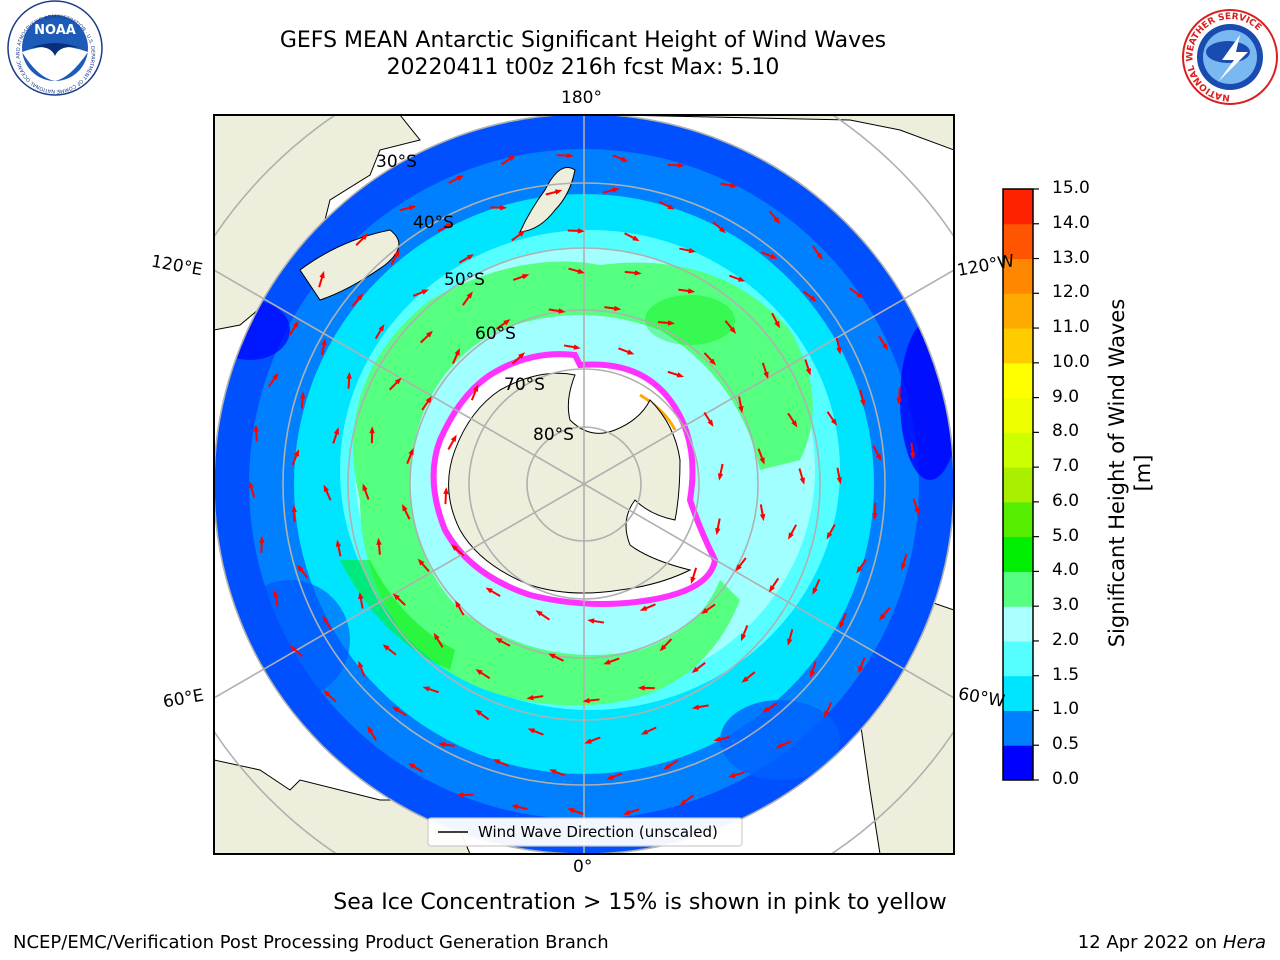 Image resolution: width=1280 pixels, height=960 pixels. What do you see at coordinates (495, 334) in the screenshot?
I see `lat-label-60s: 60°S` at bounding box center [495, 334].